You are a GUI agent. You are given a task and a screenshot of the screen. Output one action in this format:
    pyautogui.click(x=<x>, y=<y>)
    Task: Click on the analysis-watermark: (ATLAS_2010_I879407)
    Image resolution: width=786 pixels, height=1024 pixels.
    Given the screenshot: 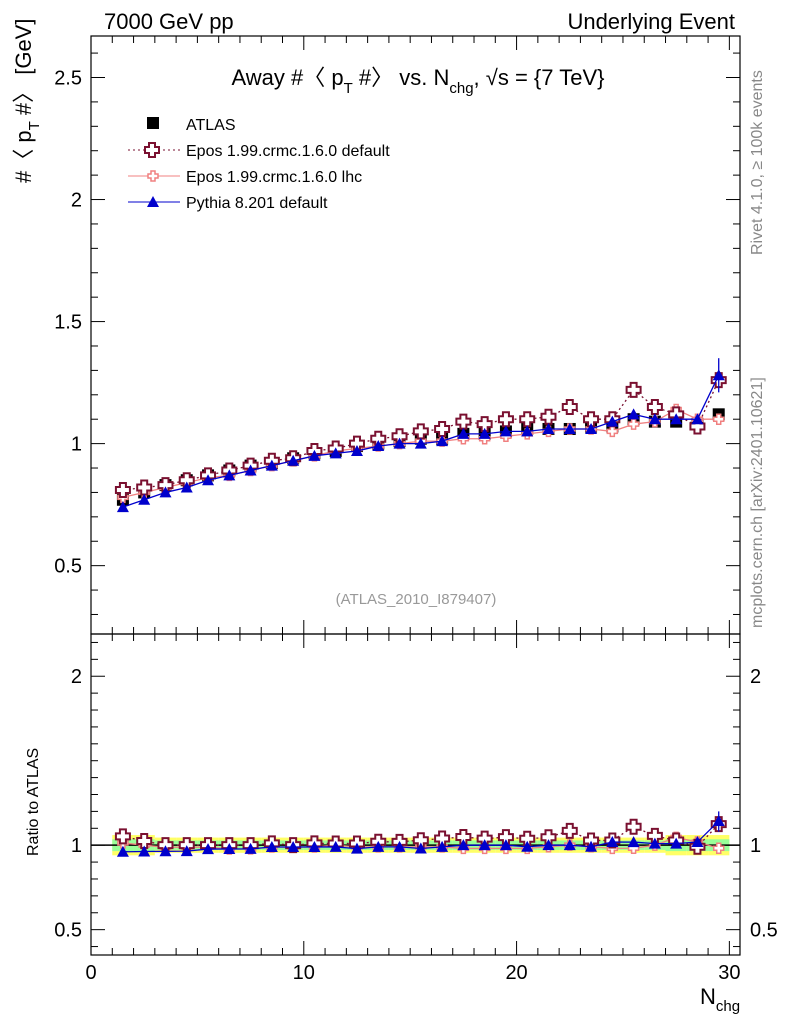 What is the action you would take?
    pyautogui.click(x=416, y=599)
    